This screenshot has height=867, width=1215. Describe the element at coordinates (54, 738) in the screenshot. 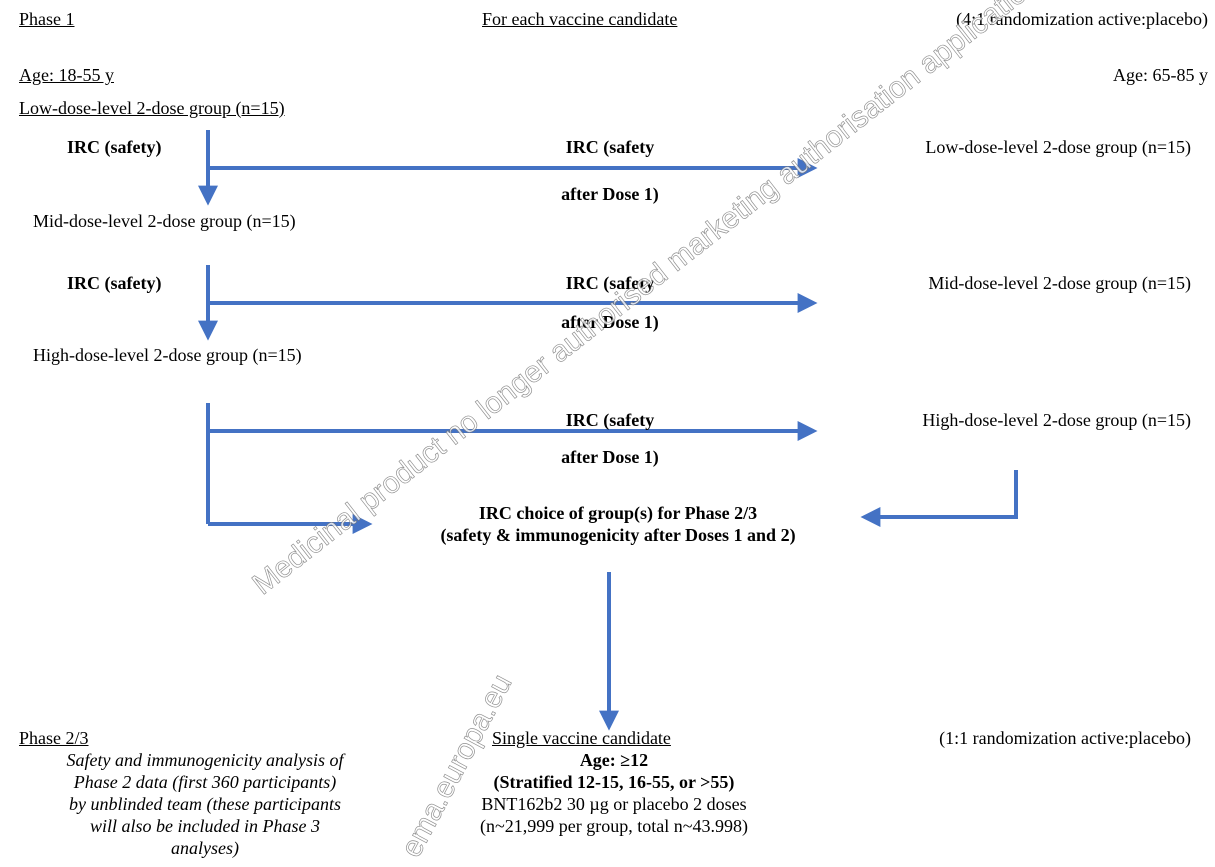

I see `phase23-heading: Phase 2/3` at that location.